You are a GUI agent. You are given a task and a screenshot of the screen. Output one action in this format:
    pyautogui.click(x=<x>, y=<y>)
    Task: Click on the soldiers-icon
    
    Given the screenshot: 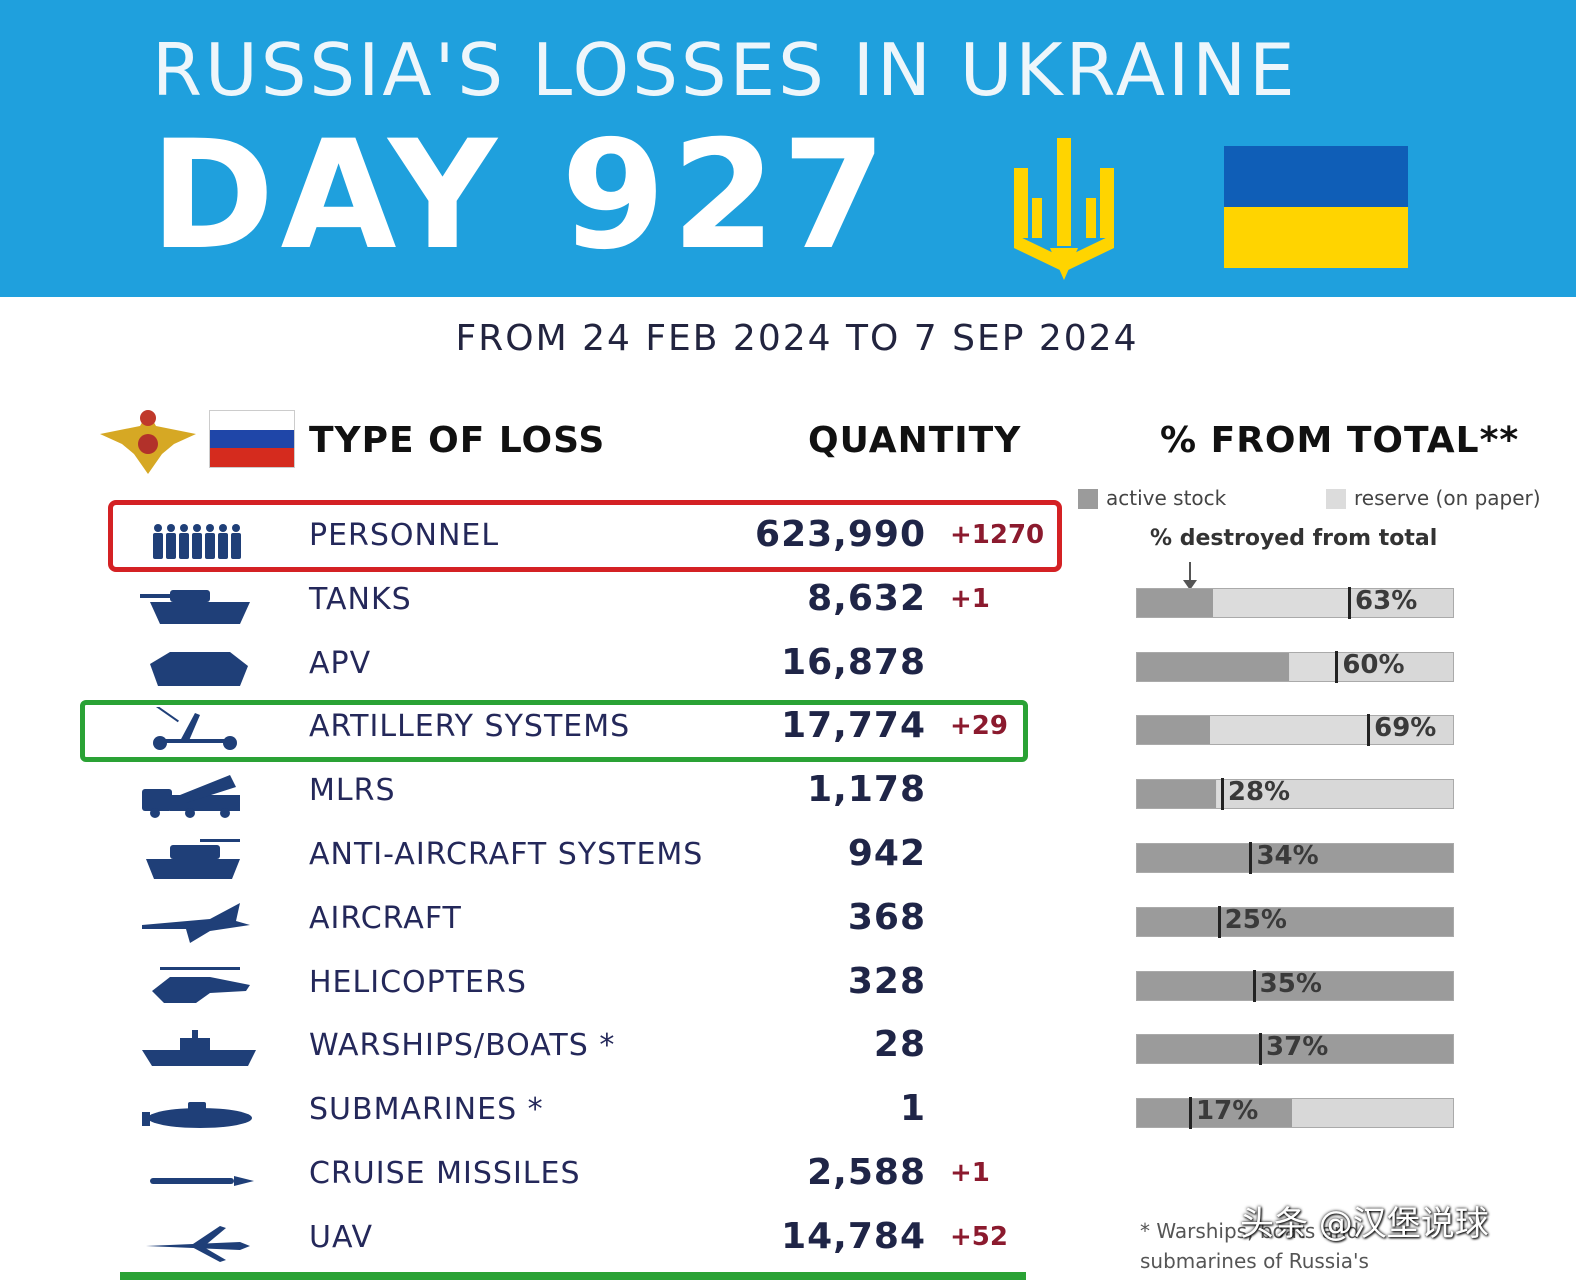 What is the action you would take?
    pyautogui.click(x=197, y=541)
    